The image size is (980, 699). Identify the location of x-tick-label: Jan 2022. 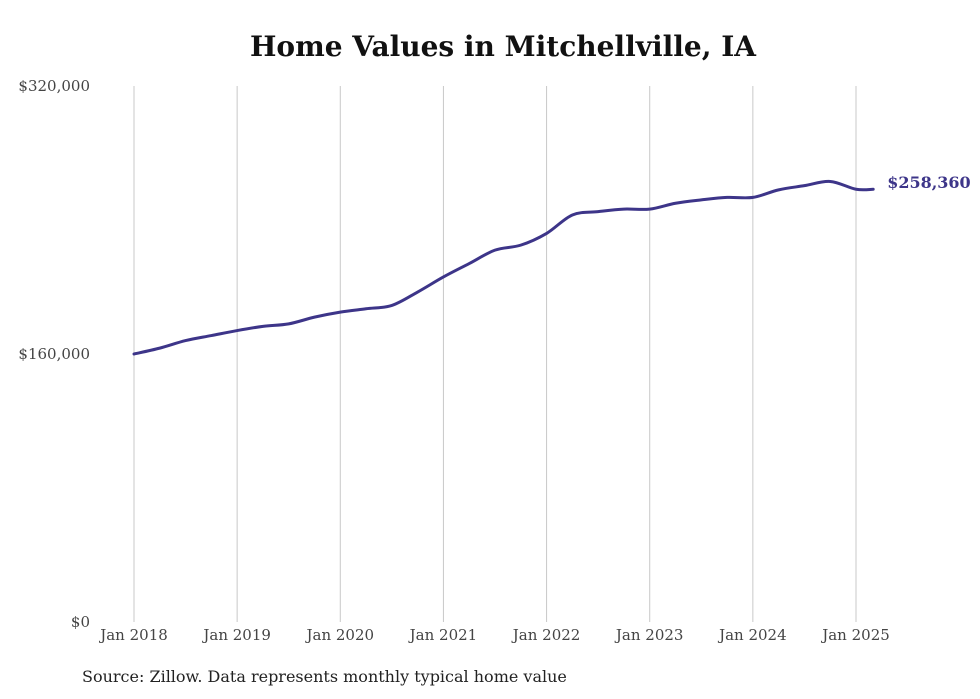
(546, 635).